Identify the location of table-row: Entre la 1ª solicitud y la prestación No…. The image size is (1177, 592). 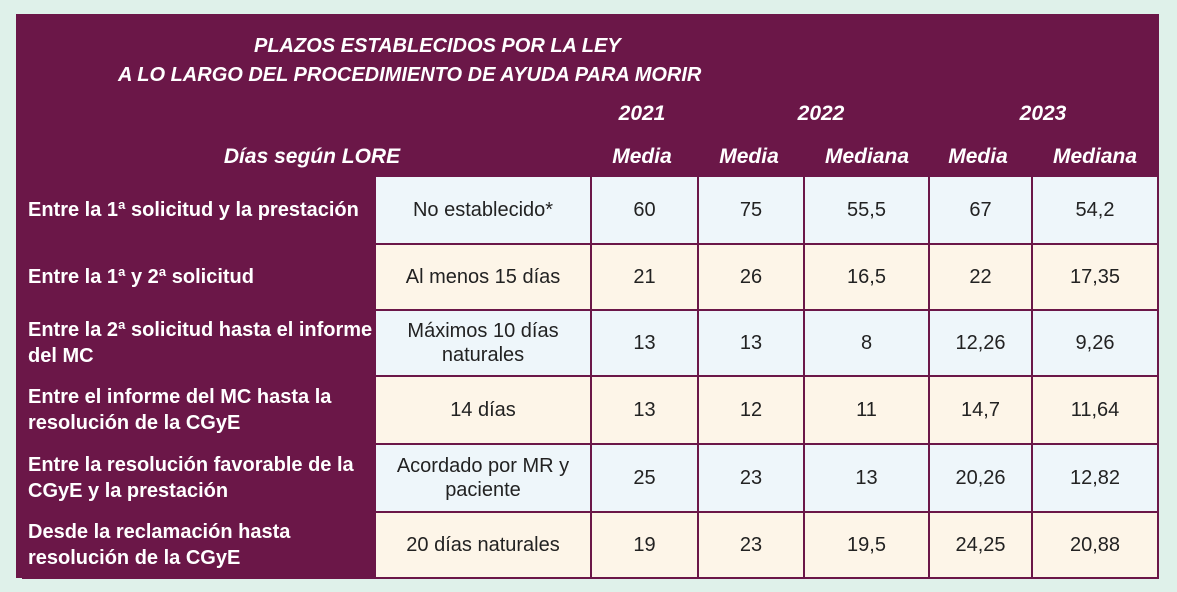
(590, 210).